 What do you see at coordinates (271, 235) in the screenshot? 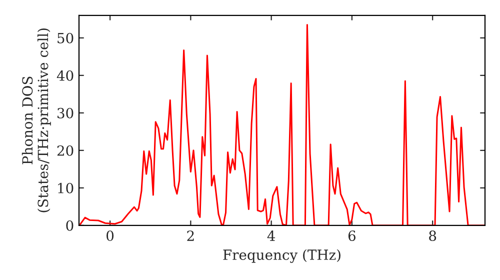
I see `x-tick-label: 4` at bounding box center [271, 235].